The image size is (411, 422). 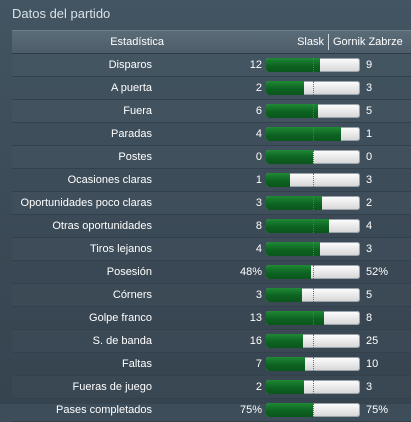 I want to click on stat-label: A puerta, so click(x=131, y=88).